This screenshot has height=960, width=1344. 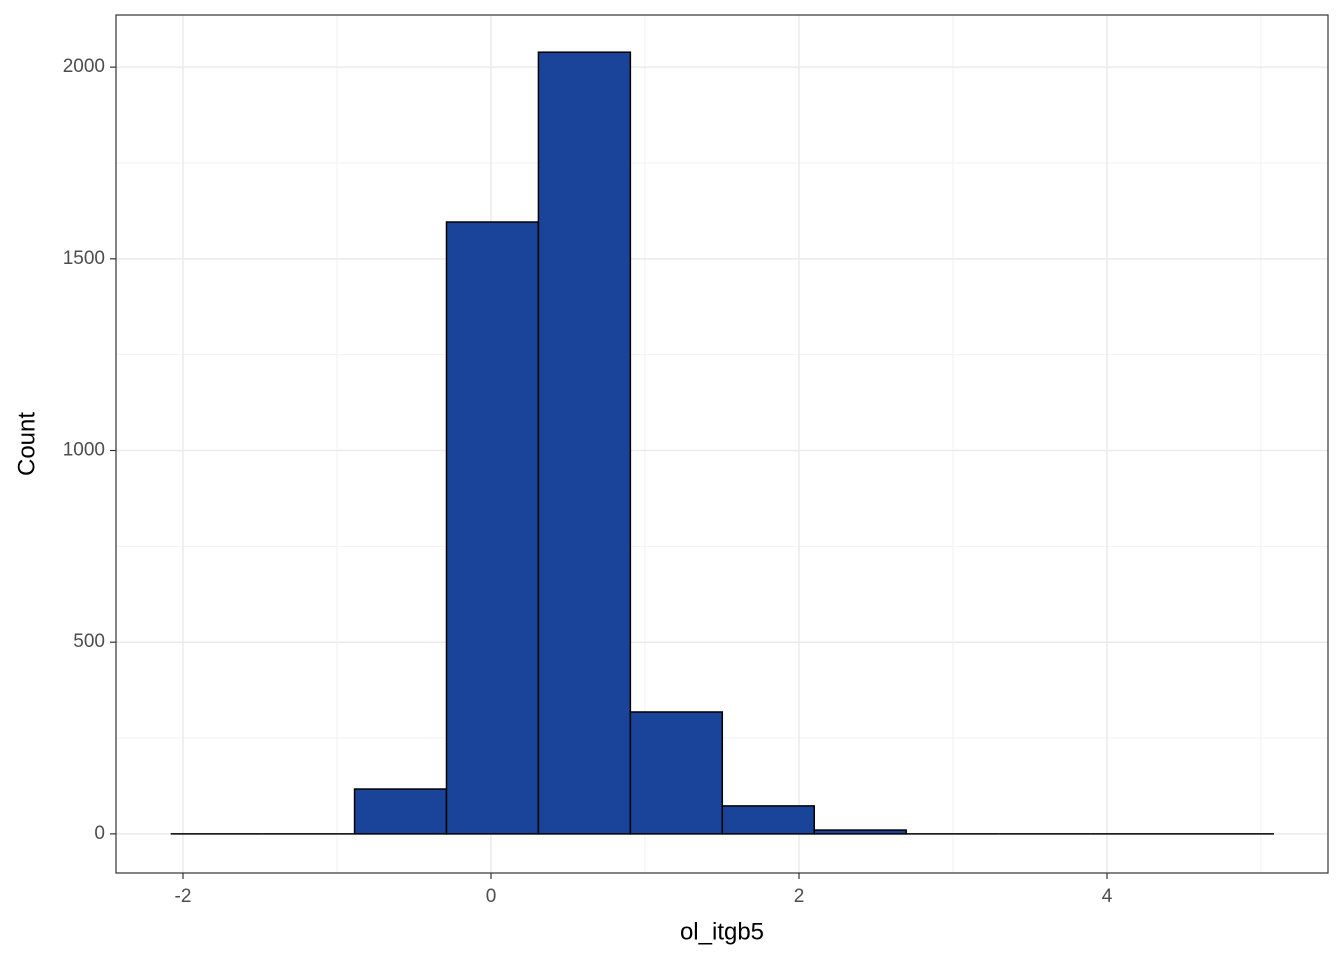 What do you see at coordinates (26, 444) in the screenshot?
I see `y-axis-title: Count` at bounding box center [26, 444].